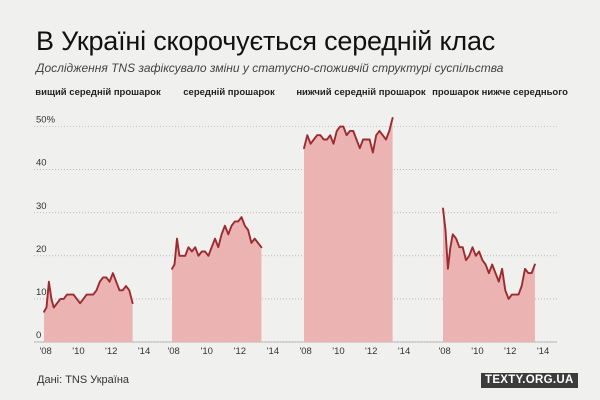 The width and height of the screenshot is (600, 400). What do you see at coordinates (98, 92) in the screenshot?
I see `panel-title-1: вищий середній прошарок` at bounding box center [98, 92].